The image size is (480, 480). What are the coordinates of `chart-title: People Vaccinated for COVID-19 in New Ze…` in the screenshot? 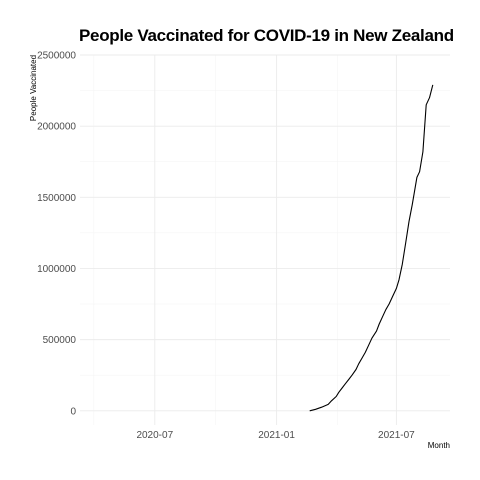 It's located at (266, 35).